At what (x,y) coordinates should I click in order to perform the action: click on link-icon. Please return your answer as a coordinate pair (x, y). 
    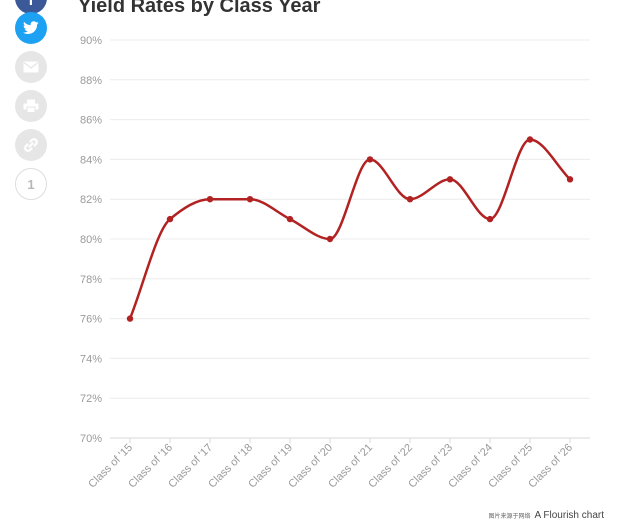
    Looking at the image, I should click on (31, 145).